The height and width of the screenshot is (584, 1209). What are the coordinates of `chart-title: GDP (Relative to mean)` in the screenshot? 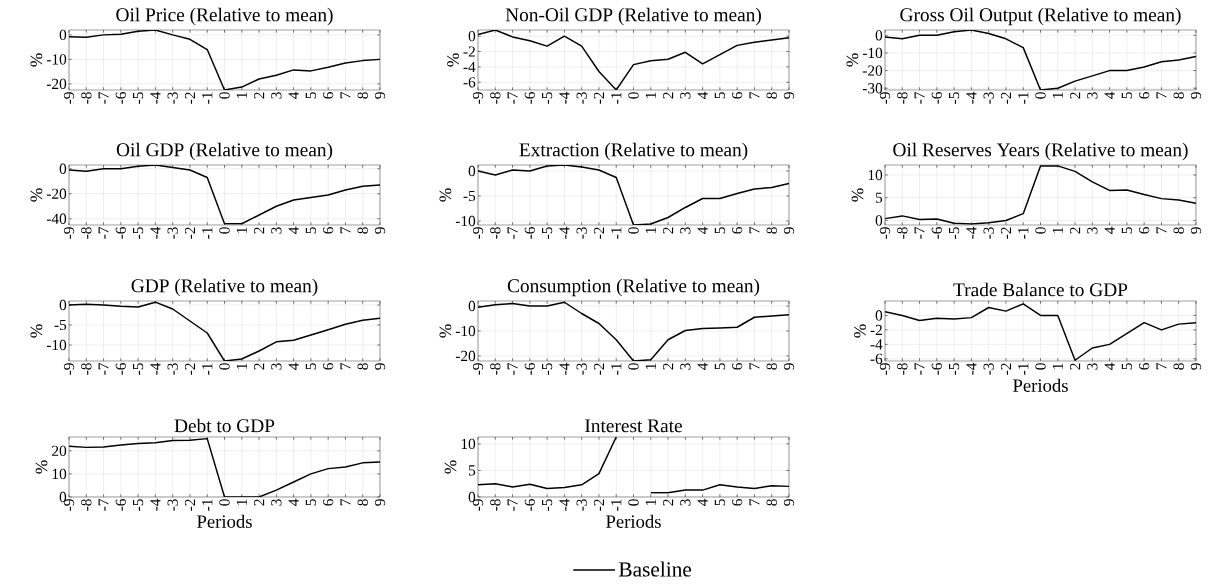 It's located at (224, 287).